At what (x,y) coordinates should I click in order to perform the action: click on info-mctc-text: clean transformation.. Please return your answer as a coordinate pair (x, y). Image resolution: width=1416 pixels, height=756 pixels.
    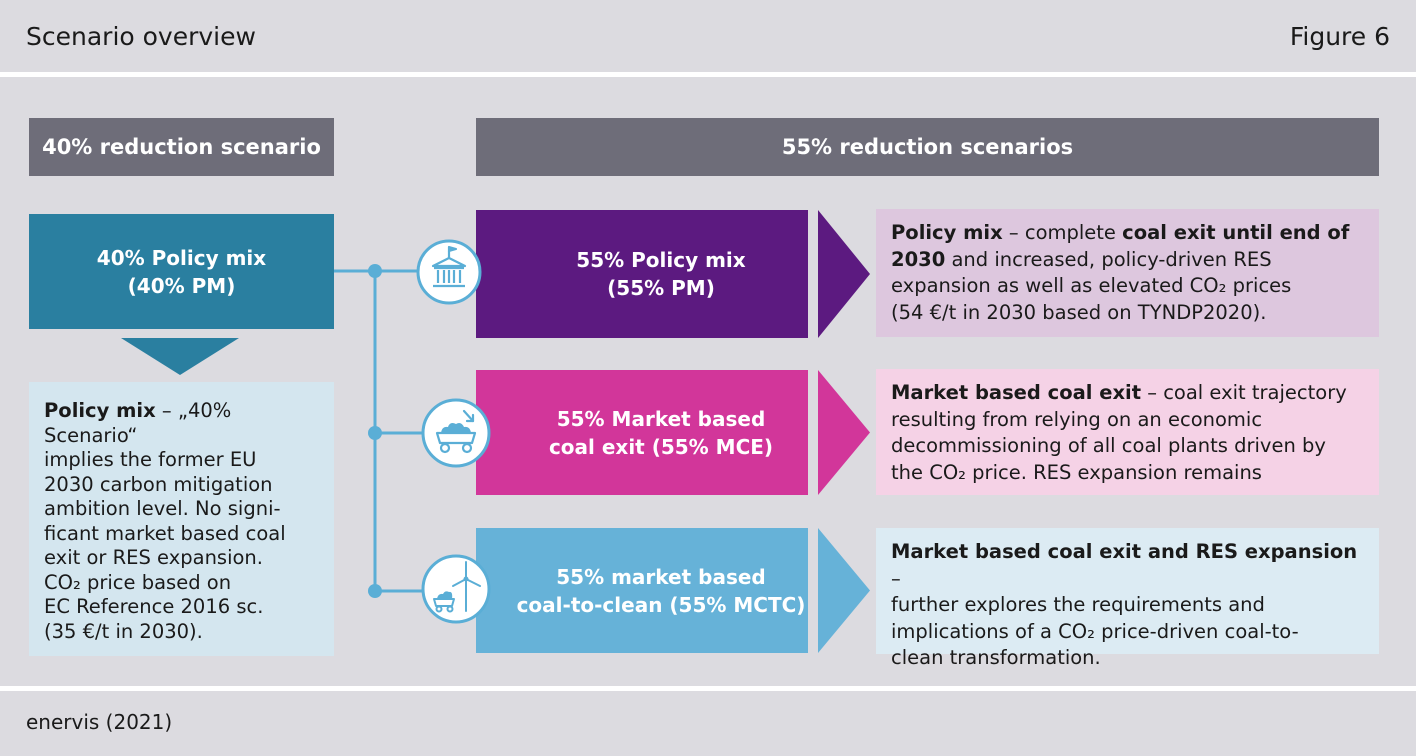
    Looking at the image, I should click on (996, 657).